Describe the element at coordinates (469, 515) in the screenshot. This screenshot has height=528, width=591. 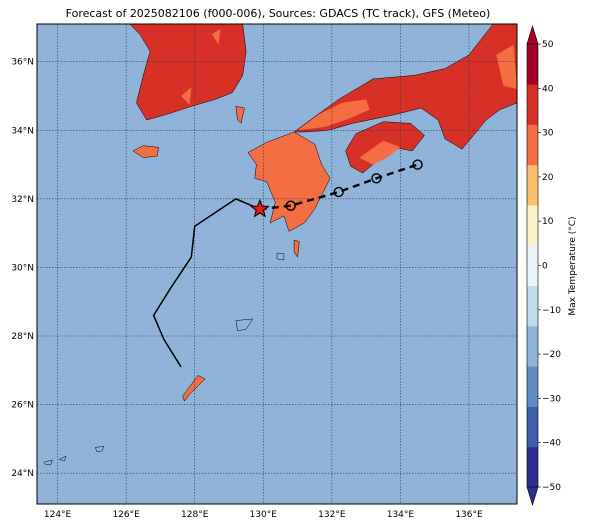
I see `lon-tick-label: 136°E` at that location.